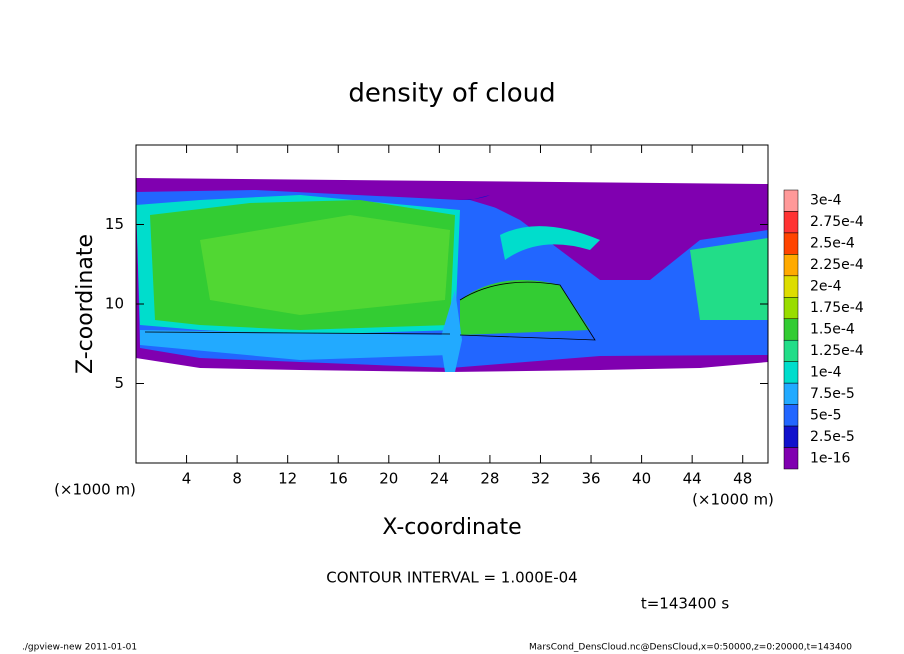  Describe the element at coordinates (590, 479) in the screenshot. I see `x-tick-label: 36` at that location.